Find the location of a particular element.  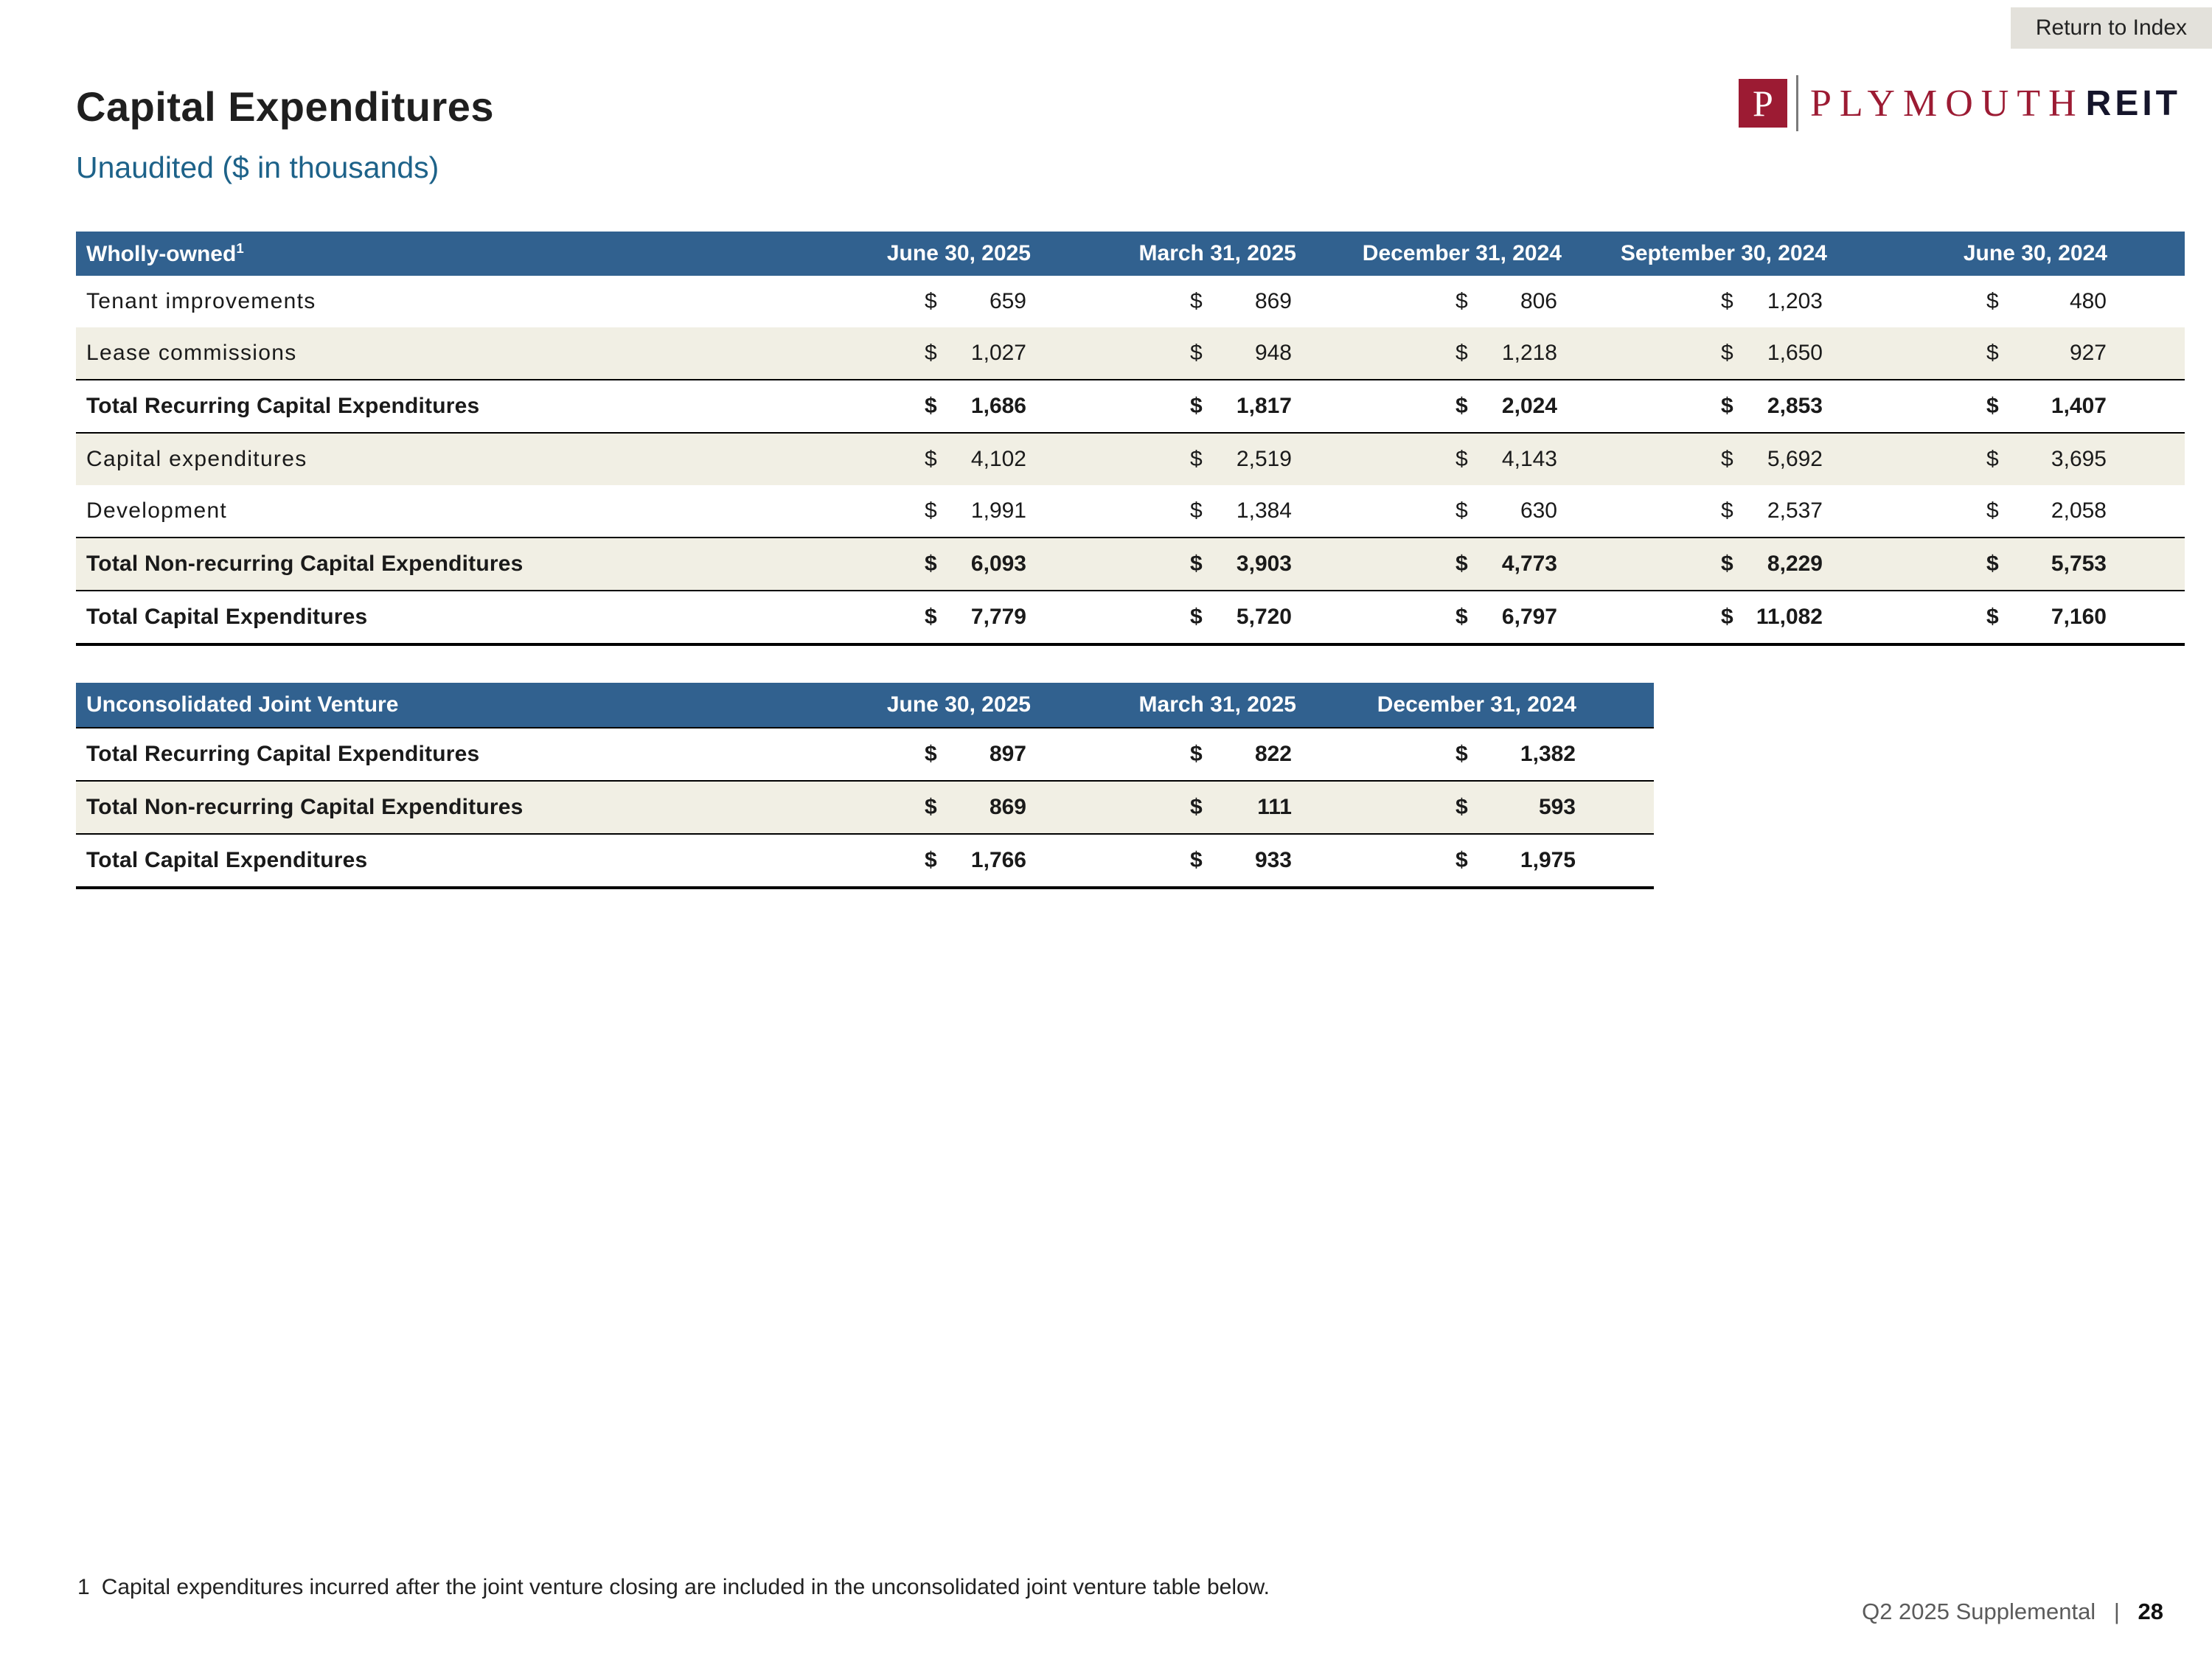

amount: 1,027 is located at coordinates (998, 353).